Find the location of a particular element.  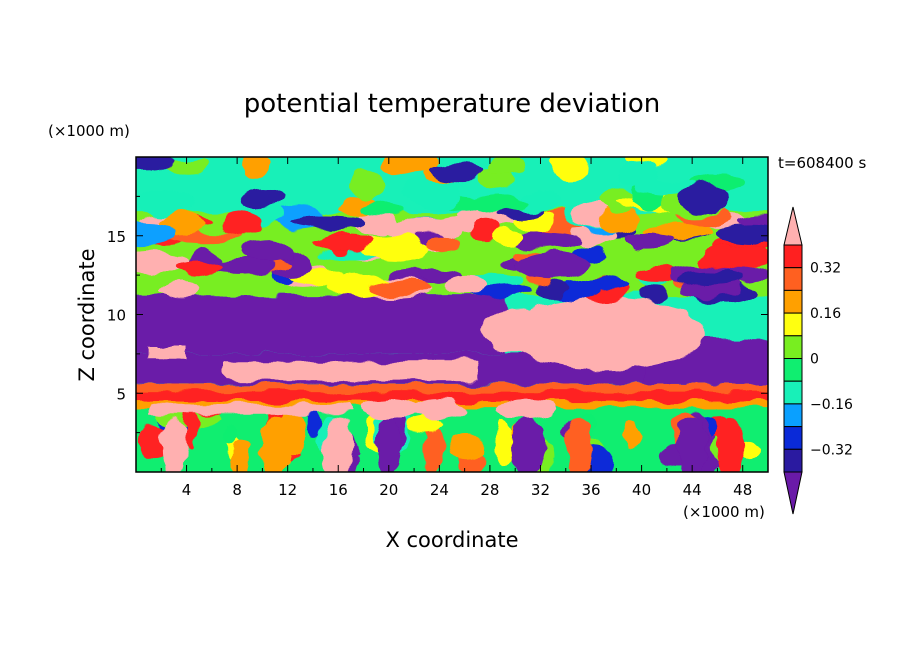

colorbar-extend-top is located at coordinates (793, 226).